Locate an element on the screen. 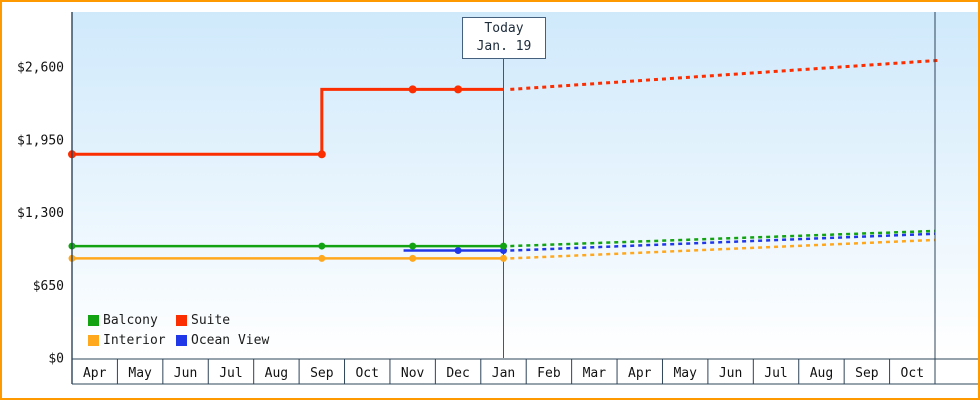 Image resolution: width=980 pixels, height=400 pixels. y-tick-label: $1,950 is located at coordinates (40, 140).